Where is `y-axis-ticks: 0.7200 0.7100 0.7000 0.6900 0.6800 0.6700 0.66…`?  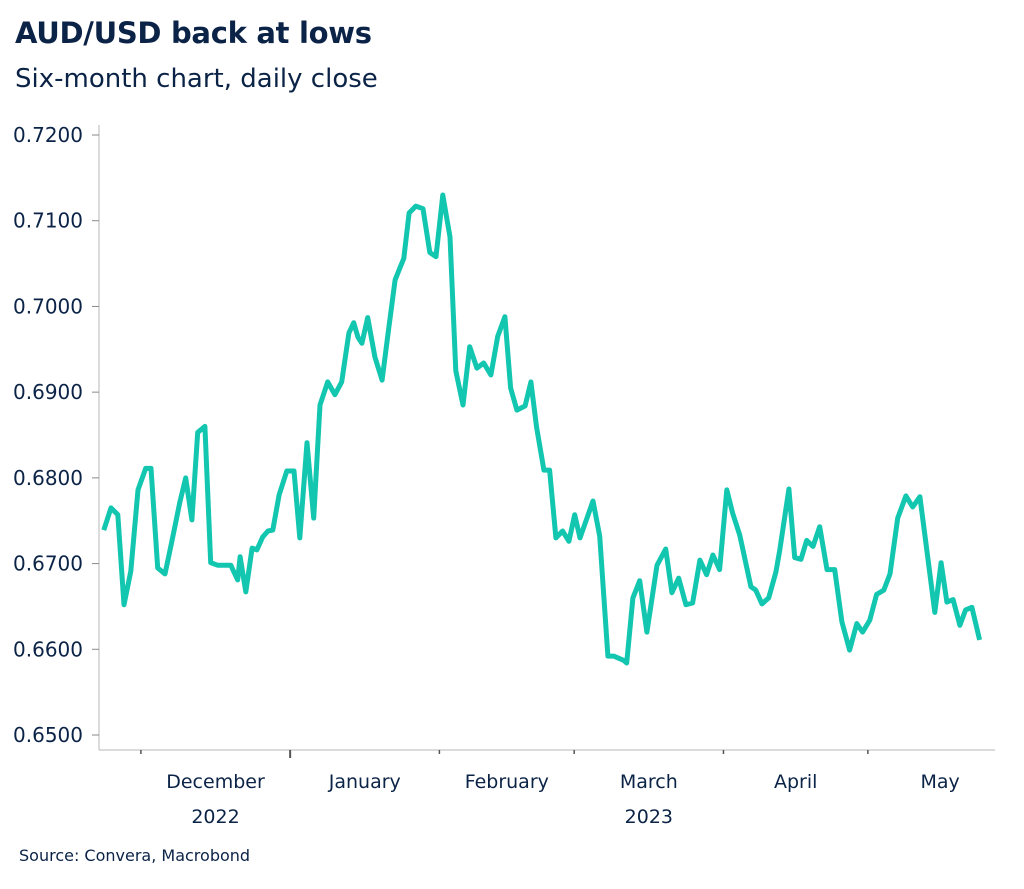
y-axis-ticks: 0.7200 0.7100 0.7000 0.6900 0.6800 0.6700 0.66… is located at coordinates (56, 435).